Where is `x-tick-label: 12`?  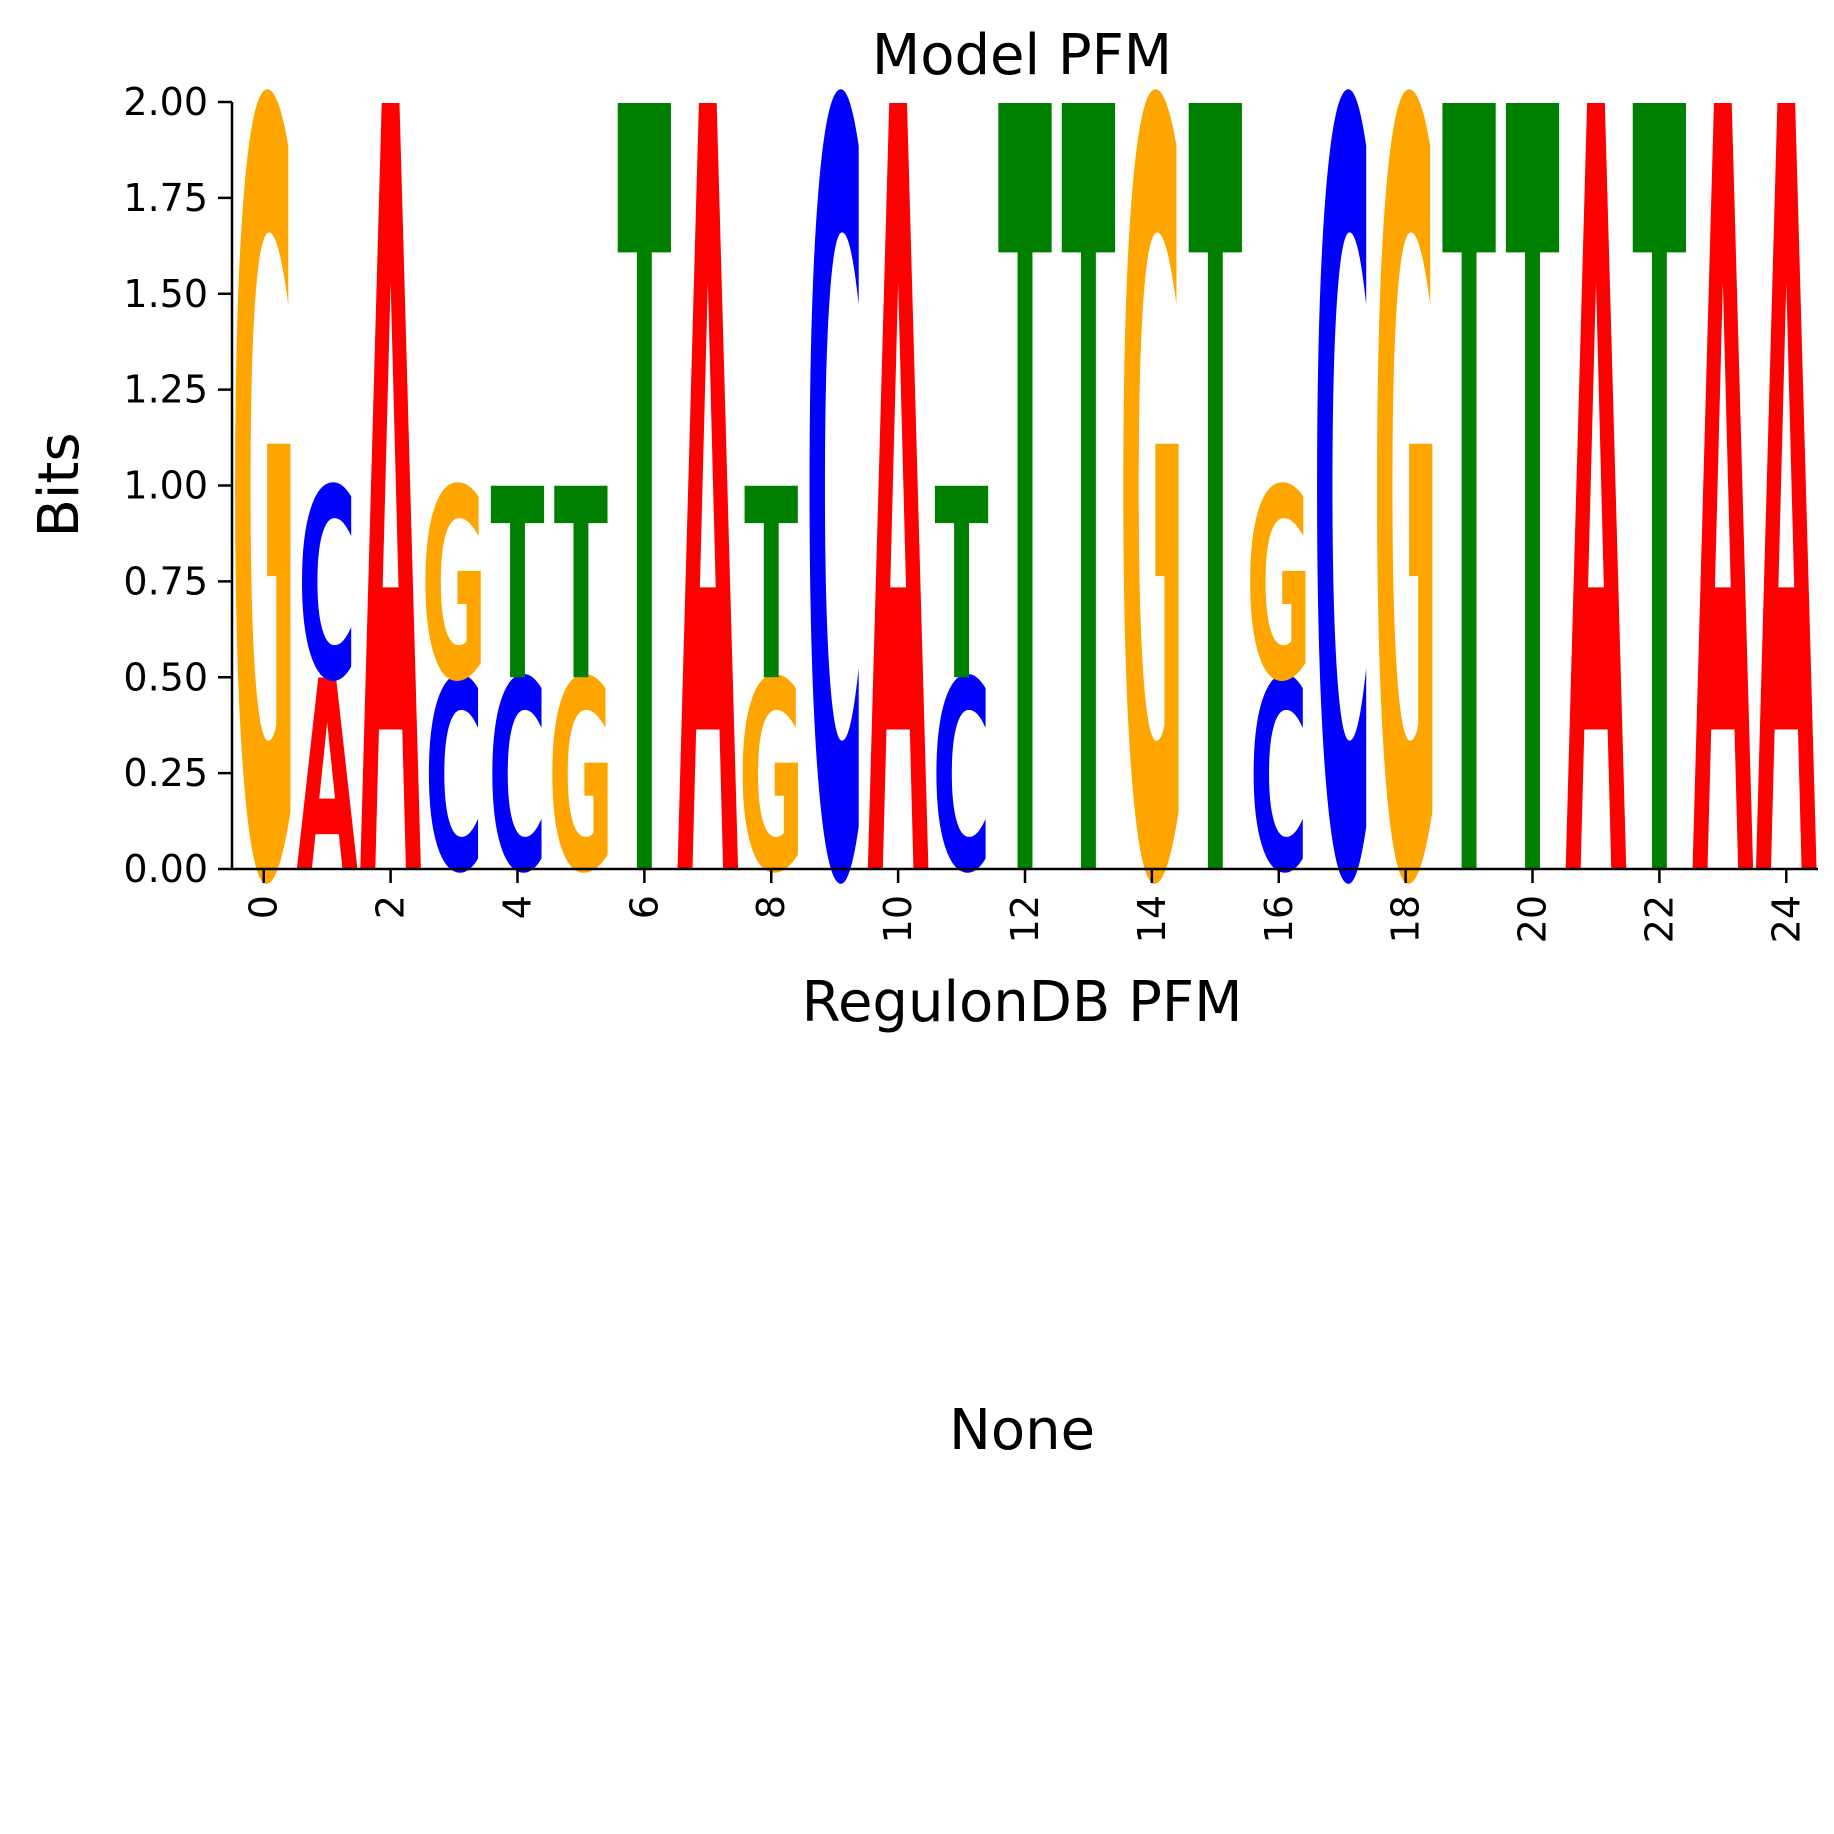 x-tick-label: 12 is located at coordinates (1025, 919).